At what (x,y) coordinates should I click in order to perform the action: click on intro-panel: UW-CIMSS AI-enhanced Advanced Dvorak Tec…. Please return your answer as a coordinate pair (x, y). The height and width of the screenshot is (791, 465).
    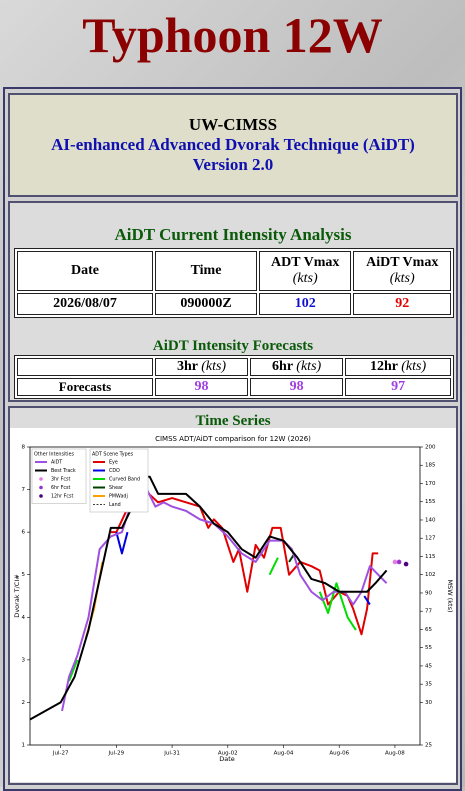
    Looking at the image, I should click on (233, 145).